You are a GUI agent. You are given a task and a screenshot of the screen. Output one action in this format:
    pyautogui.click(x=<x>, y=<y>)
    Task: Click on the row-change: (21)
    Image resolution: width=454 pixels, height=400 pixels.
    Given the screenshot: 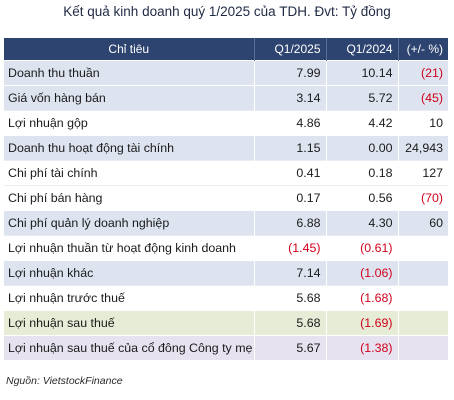 What is the action you would take?
    pyautogui.click(x=423, y=73)
    